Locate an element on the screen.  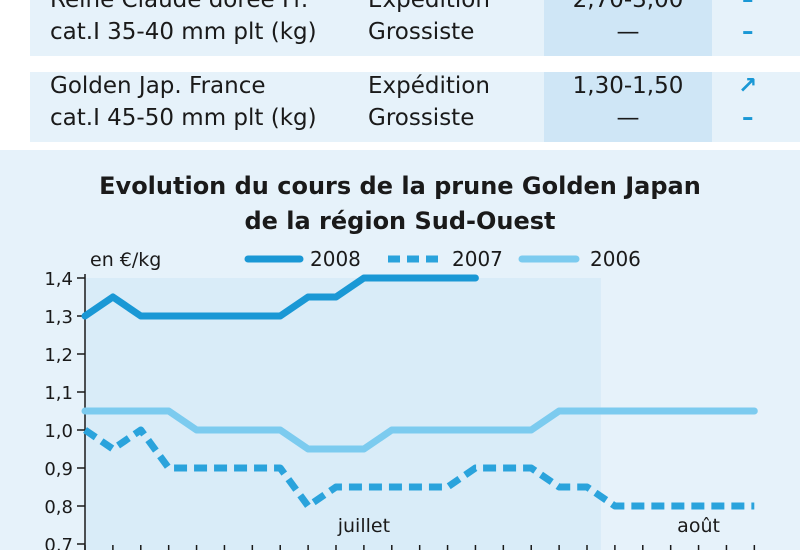
price-shipping: 1,30-1,50 is located at coordinates (628, 86).